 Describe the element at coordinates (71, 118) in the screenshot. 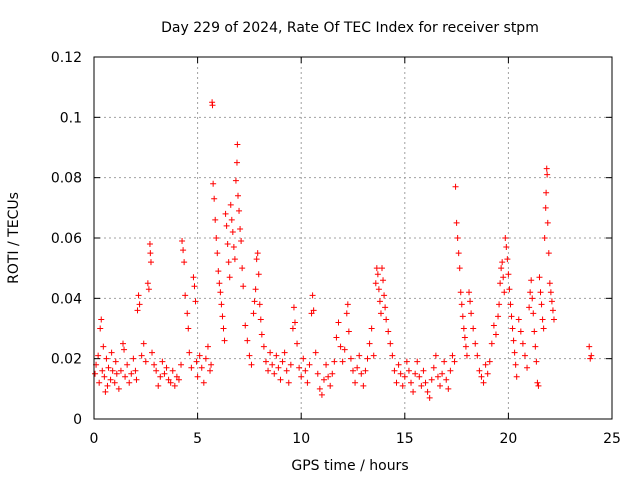

I see `y-tick-label: 0.1` at that location.